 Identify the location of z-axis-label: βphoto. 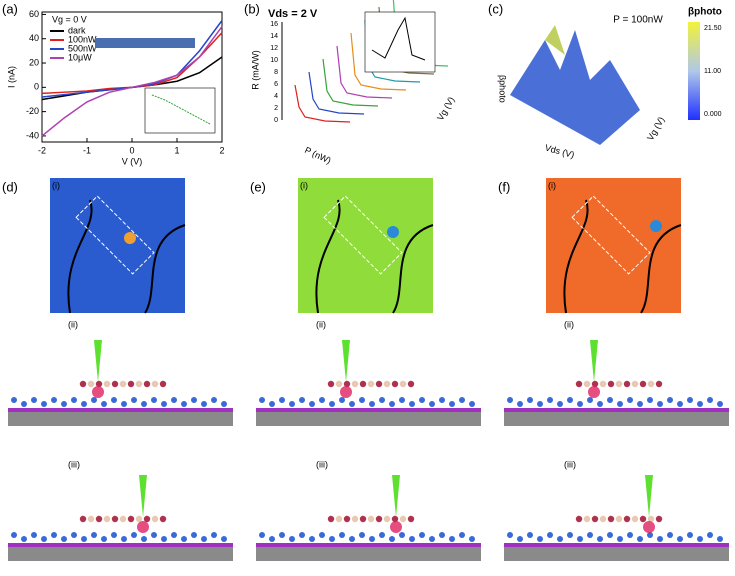
(503, 89).